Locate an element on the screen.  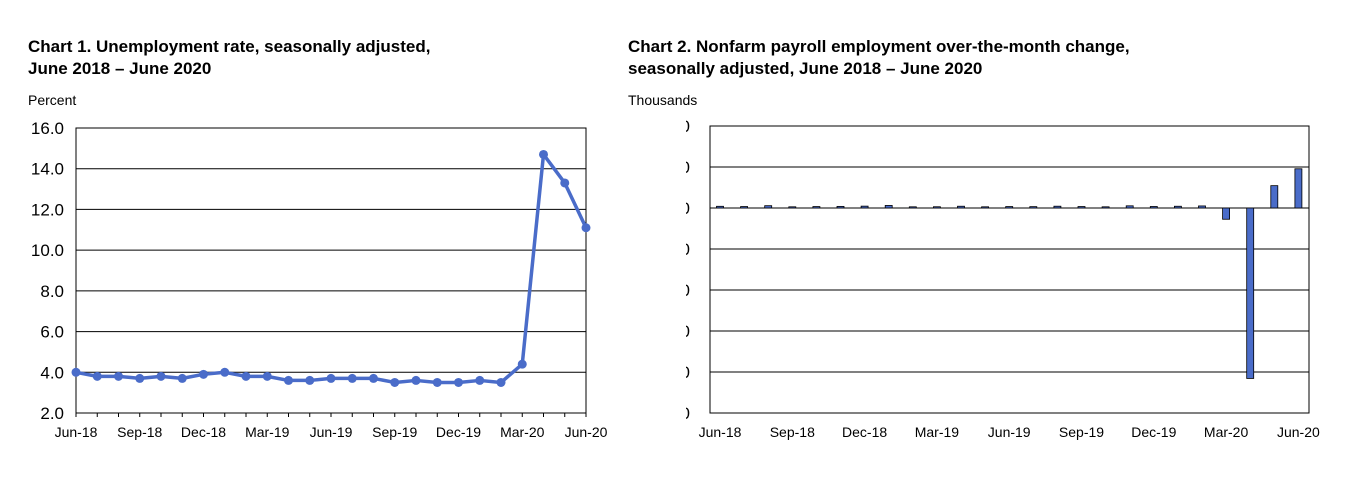
chart2-x-tick-label: Dec-18 is located at coordinates (864, 432).